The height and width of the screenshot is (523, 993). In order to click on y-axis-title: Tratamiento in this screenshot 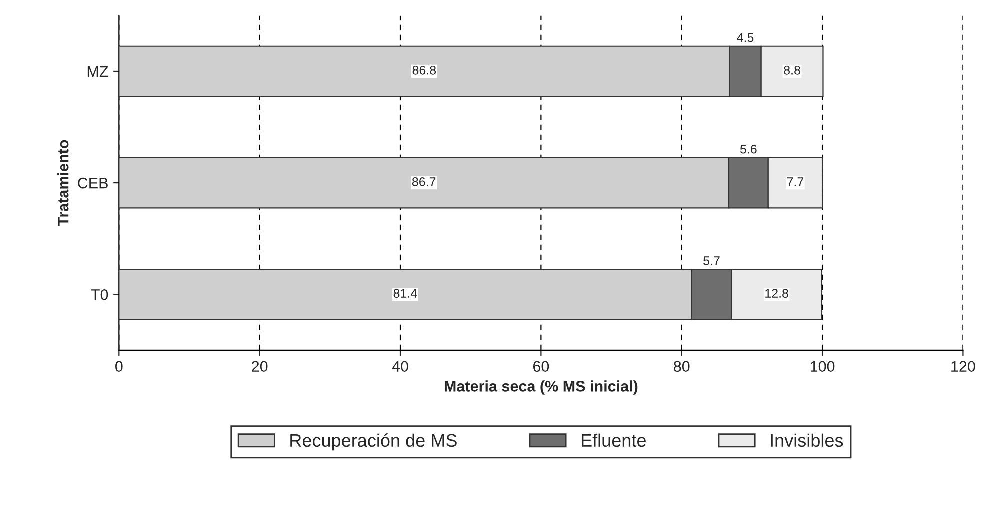, I will do `click(63, 183)`.